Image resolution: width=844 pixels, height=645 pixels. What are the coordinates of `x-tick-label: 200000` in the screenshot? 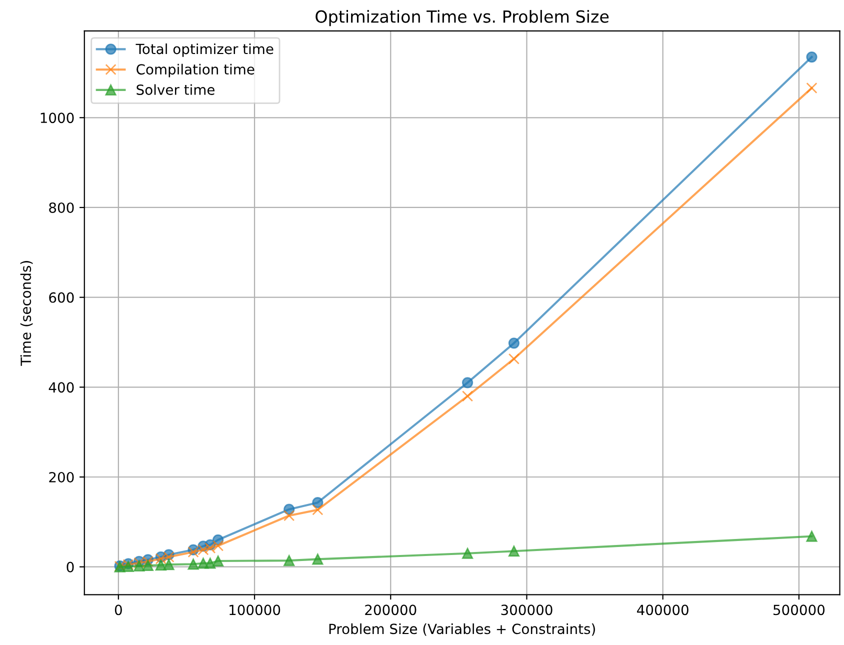 It's located at (390, 610).